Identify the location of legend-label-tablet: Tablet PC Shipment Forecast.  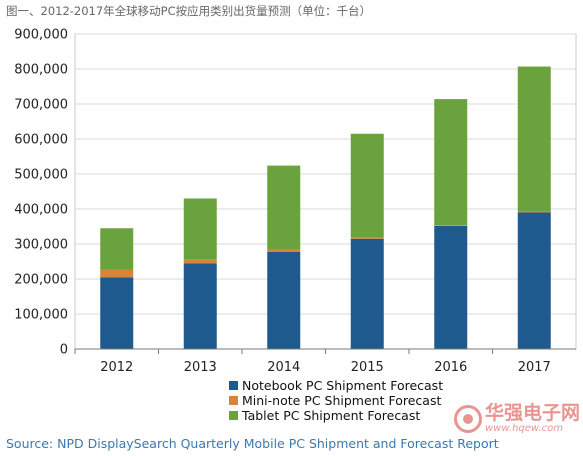
(331, 415).